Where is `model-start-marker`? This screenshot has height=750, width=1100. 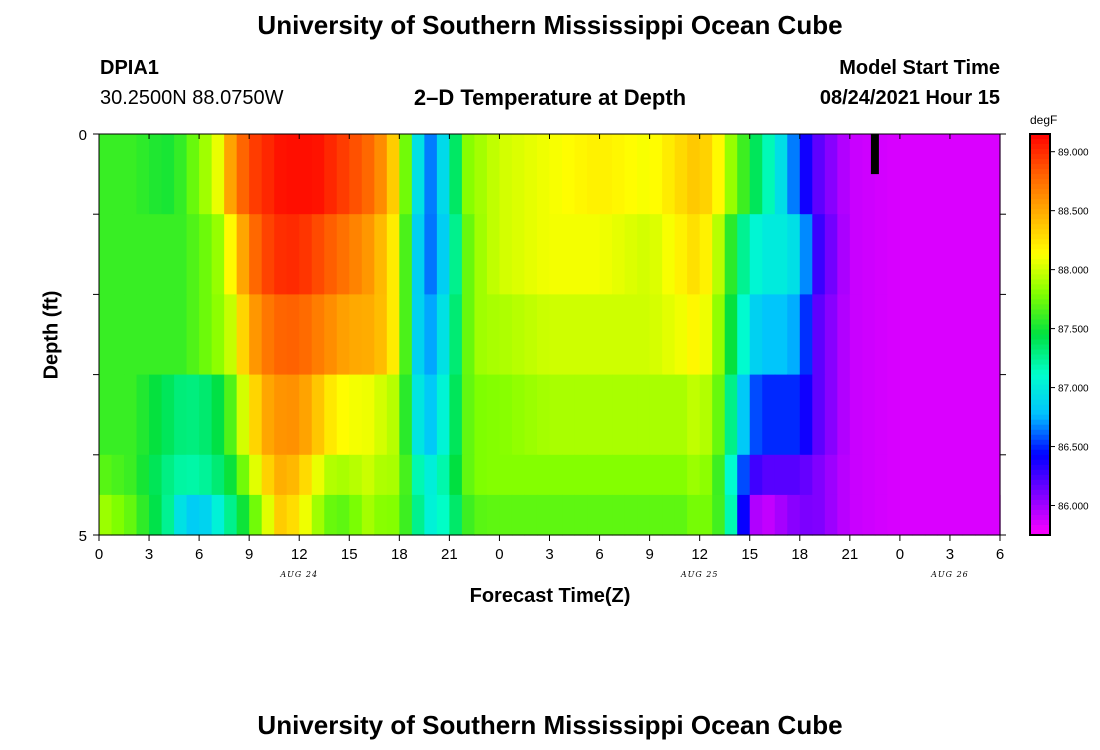 model-start-marker is located at coordinates (874, 154).